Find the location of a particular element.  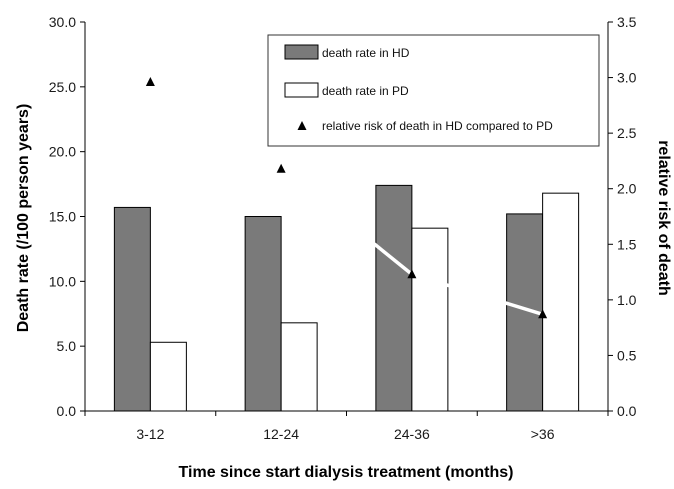

y2-axis-title: relative risk of death is located at coordinates (663, 218).